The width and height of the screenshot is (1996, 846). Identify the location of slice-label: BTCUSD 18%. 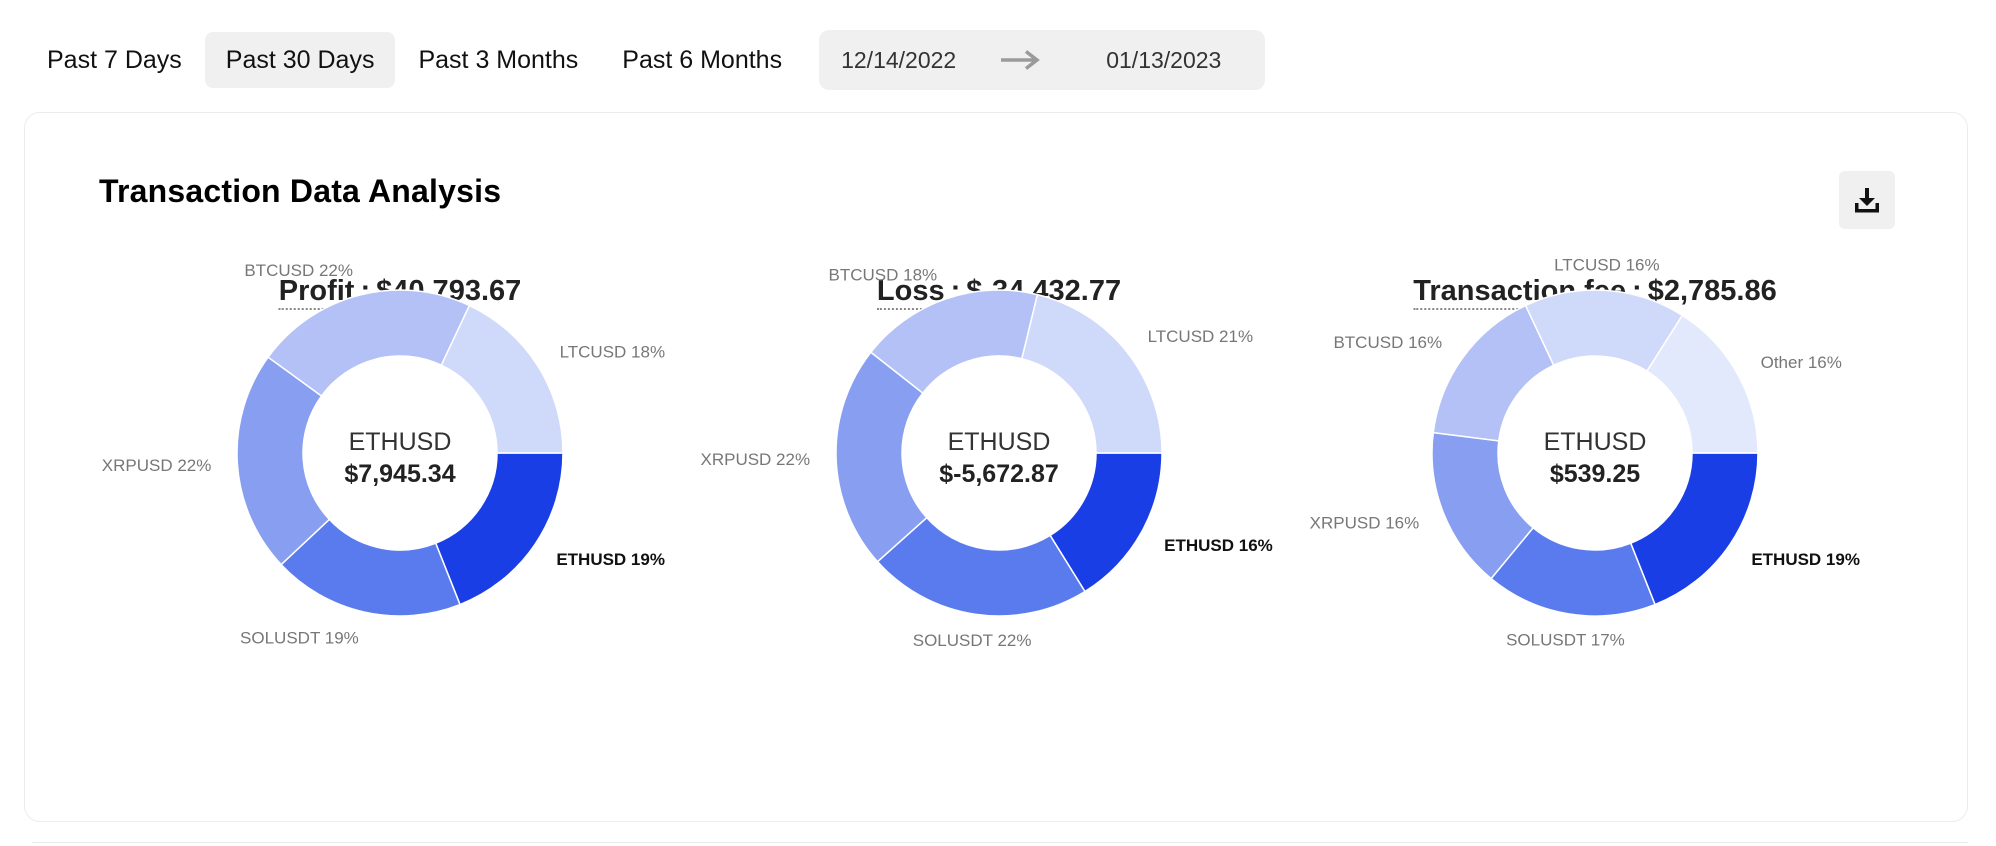
(883, 274).